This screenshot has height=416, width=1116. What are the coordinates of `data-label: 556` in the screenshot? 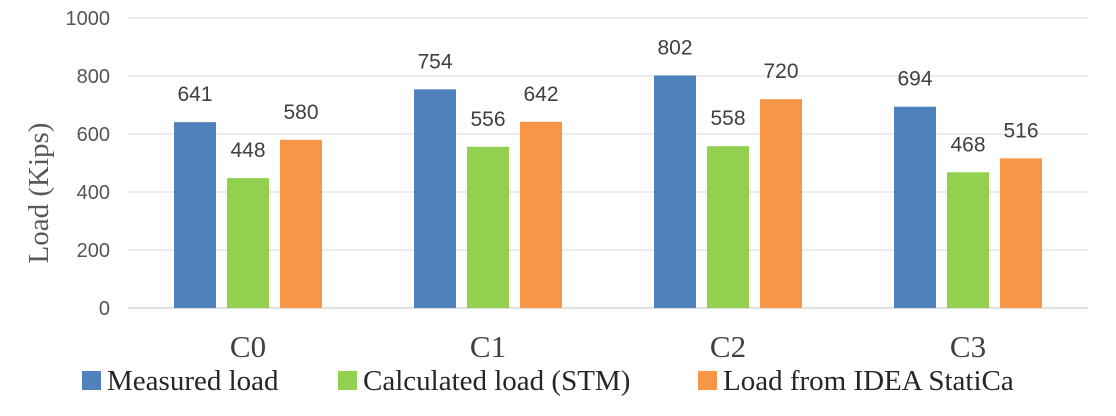 It's located at (487, 119).